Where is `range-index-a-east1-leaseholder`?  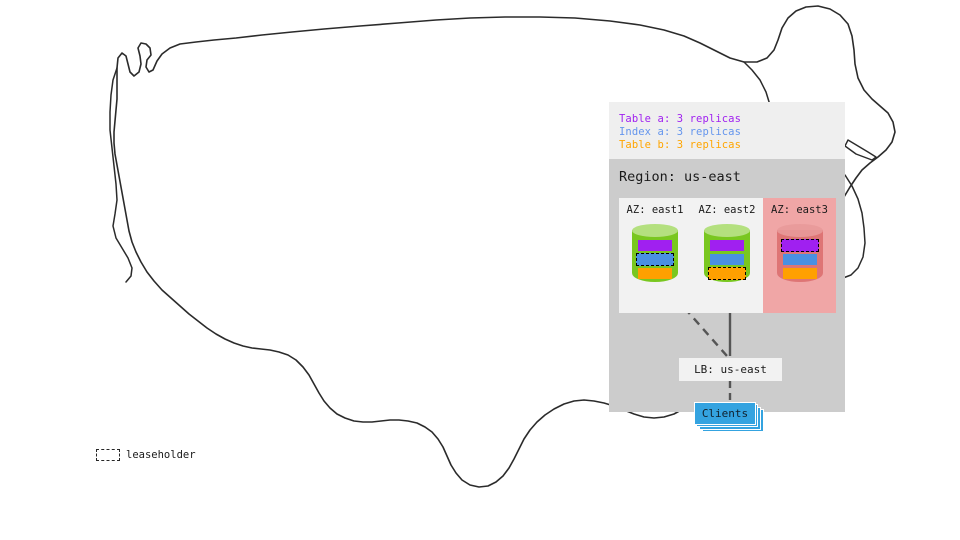
range-index-a-east1-leaseholder is located at coordinates (655, 259).